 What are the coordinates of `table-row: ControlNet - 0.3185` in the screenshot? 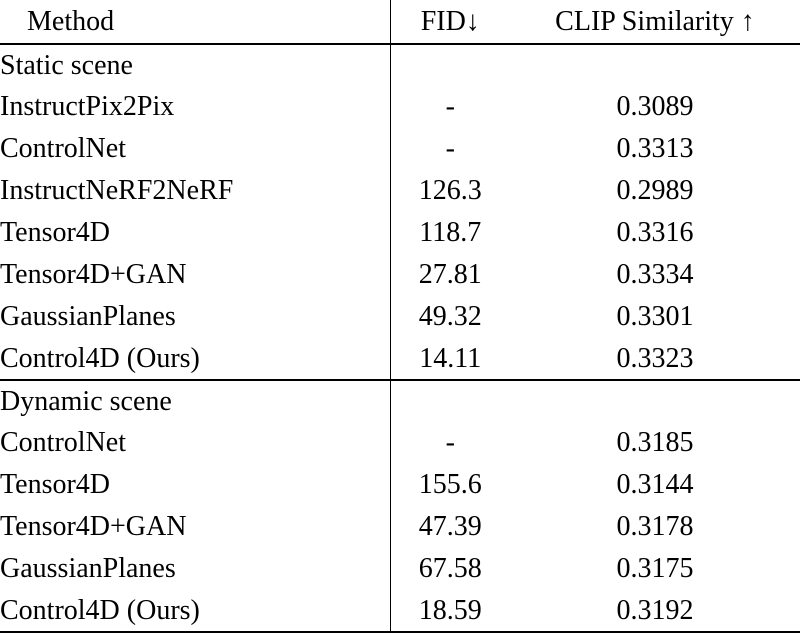 It's located at (400, 443).